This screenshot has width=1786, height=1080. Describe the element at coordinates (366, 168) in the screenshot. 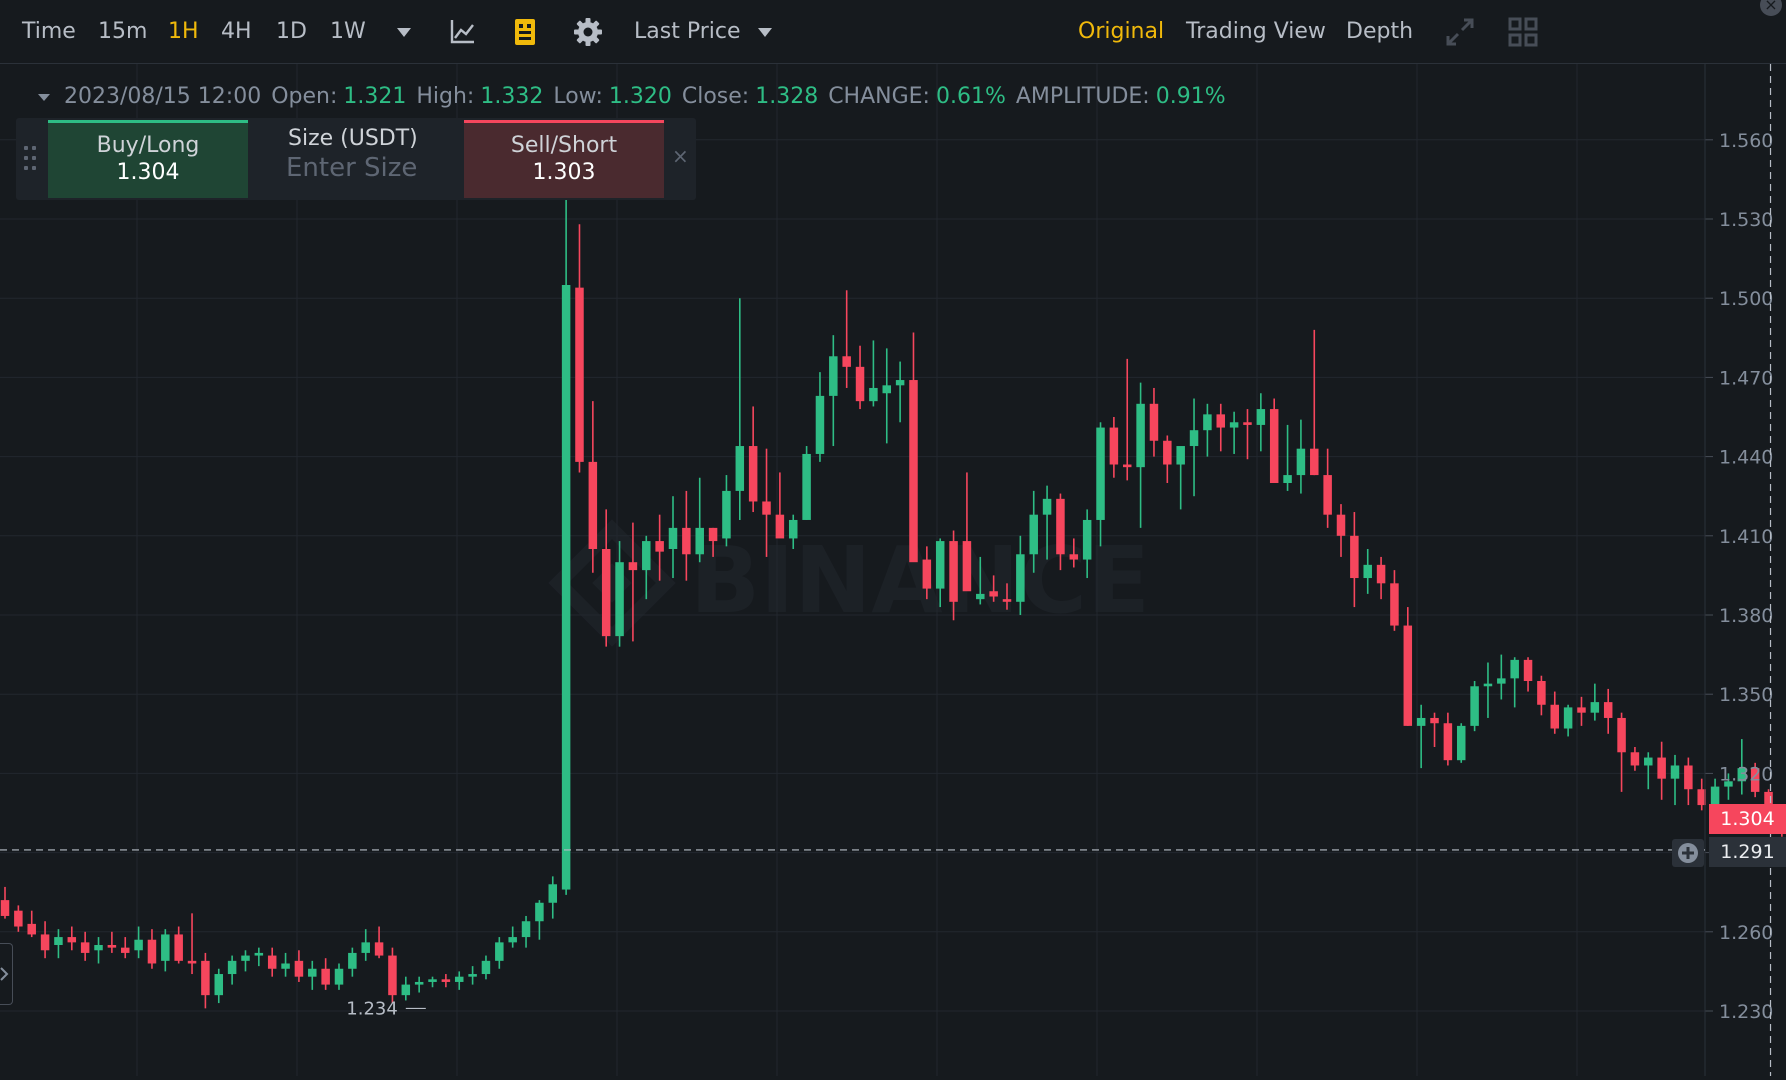

I see `size-input` at that location.